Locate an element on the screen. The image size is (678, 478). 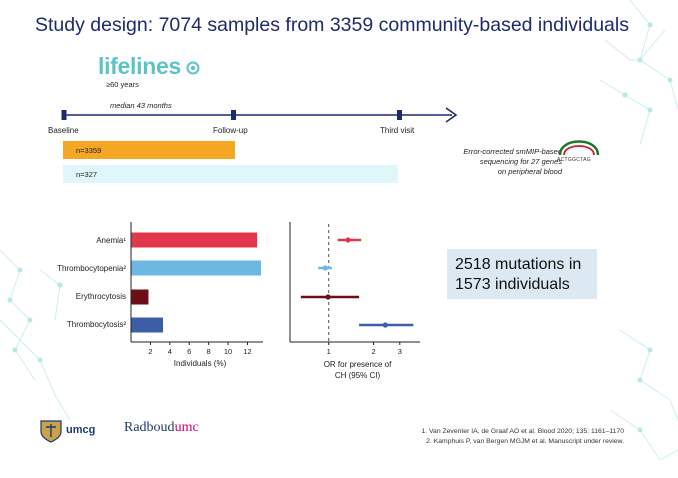
forest-x-tick-label: 1 is located at coordinates (328, 351).